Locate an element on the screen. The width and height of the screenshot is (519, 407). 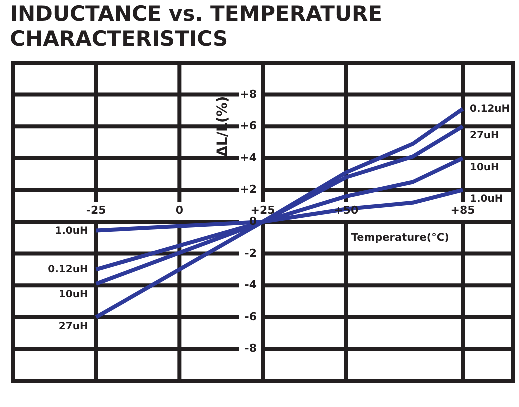
y-tick-label: +2 is located at coordinates (248, 189).